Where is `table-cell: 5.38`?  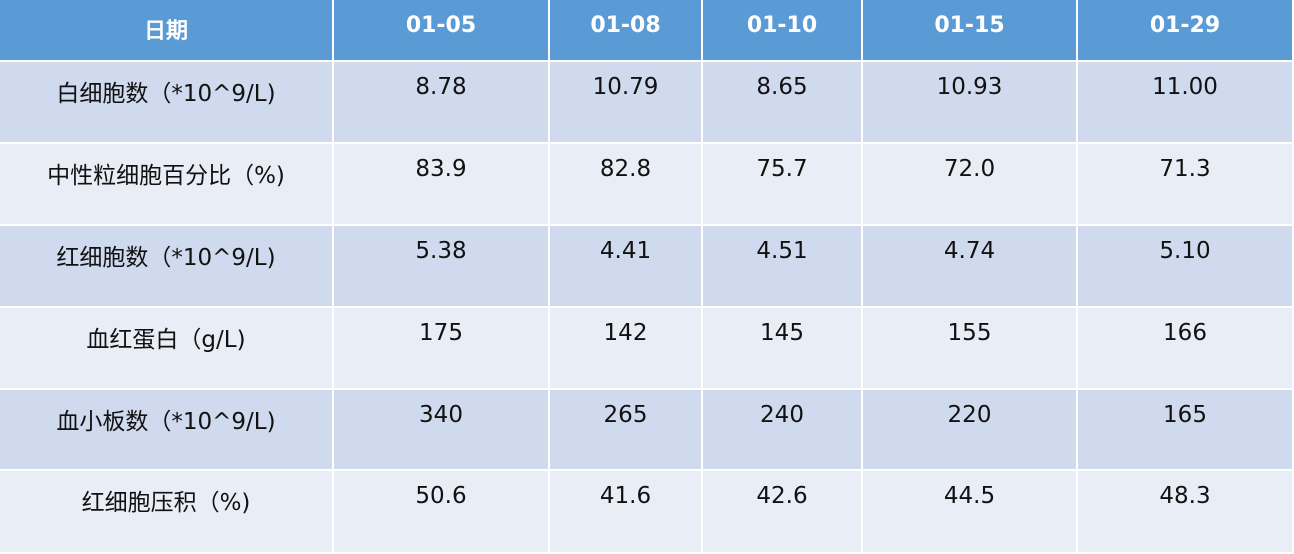
table-cell: 5.38 is located at coordinates (441, 266).